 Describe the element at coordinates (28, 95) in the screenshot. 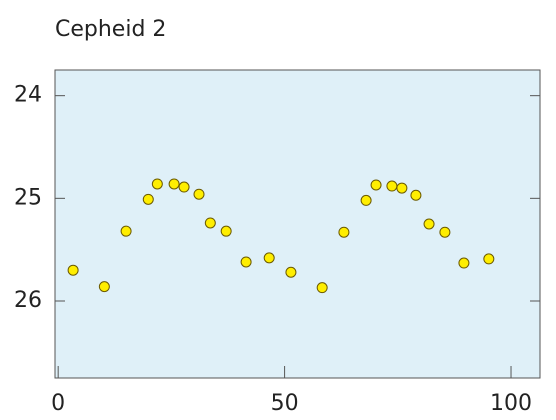

I see `y-tick-label: 24` at that location.